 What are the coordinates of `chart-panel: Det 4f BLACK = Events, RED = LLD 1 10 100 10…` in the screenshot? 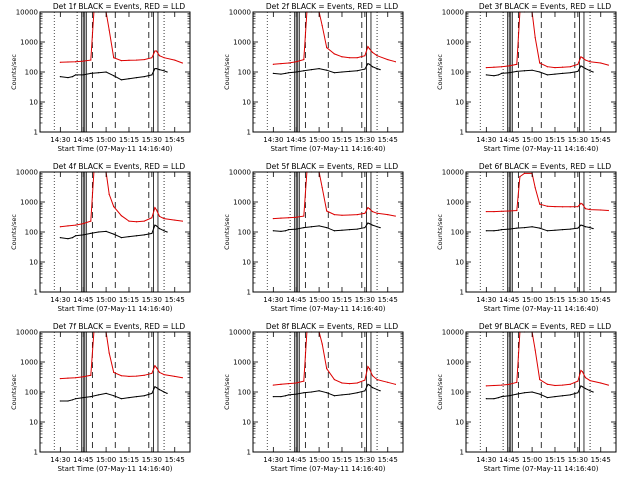 It's located at (100, 237).